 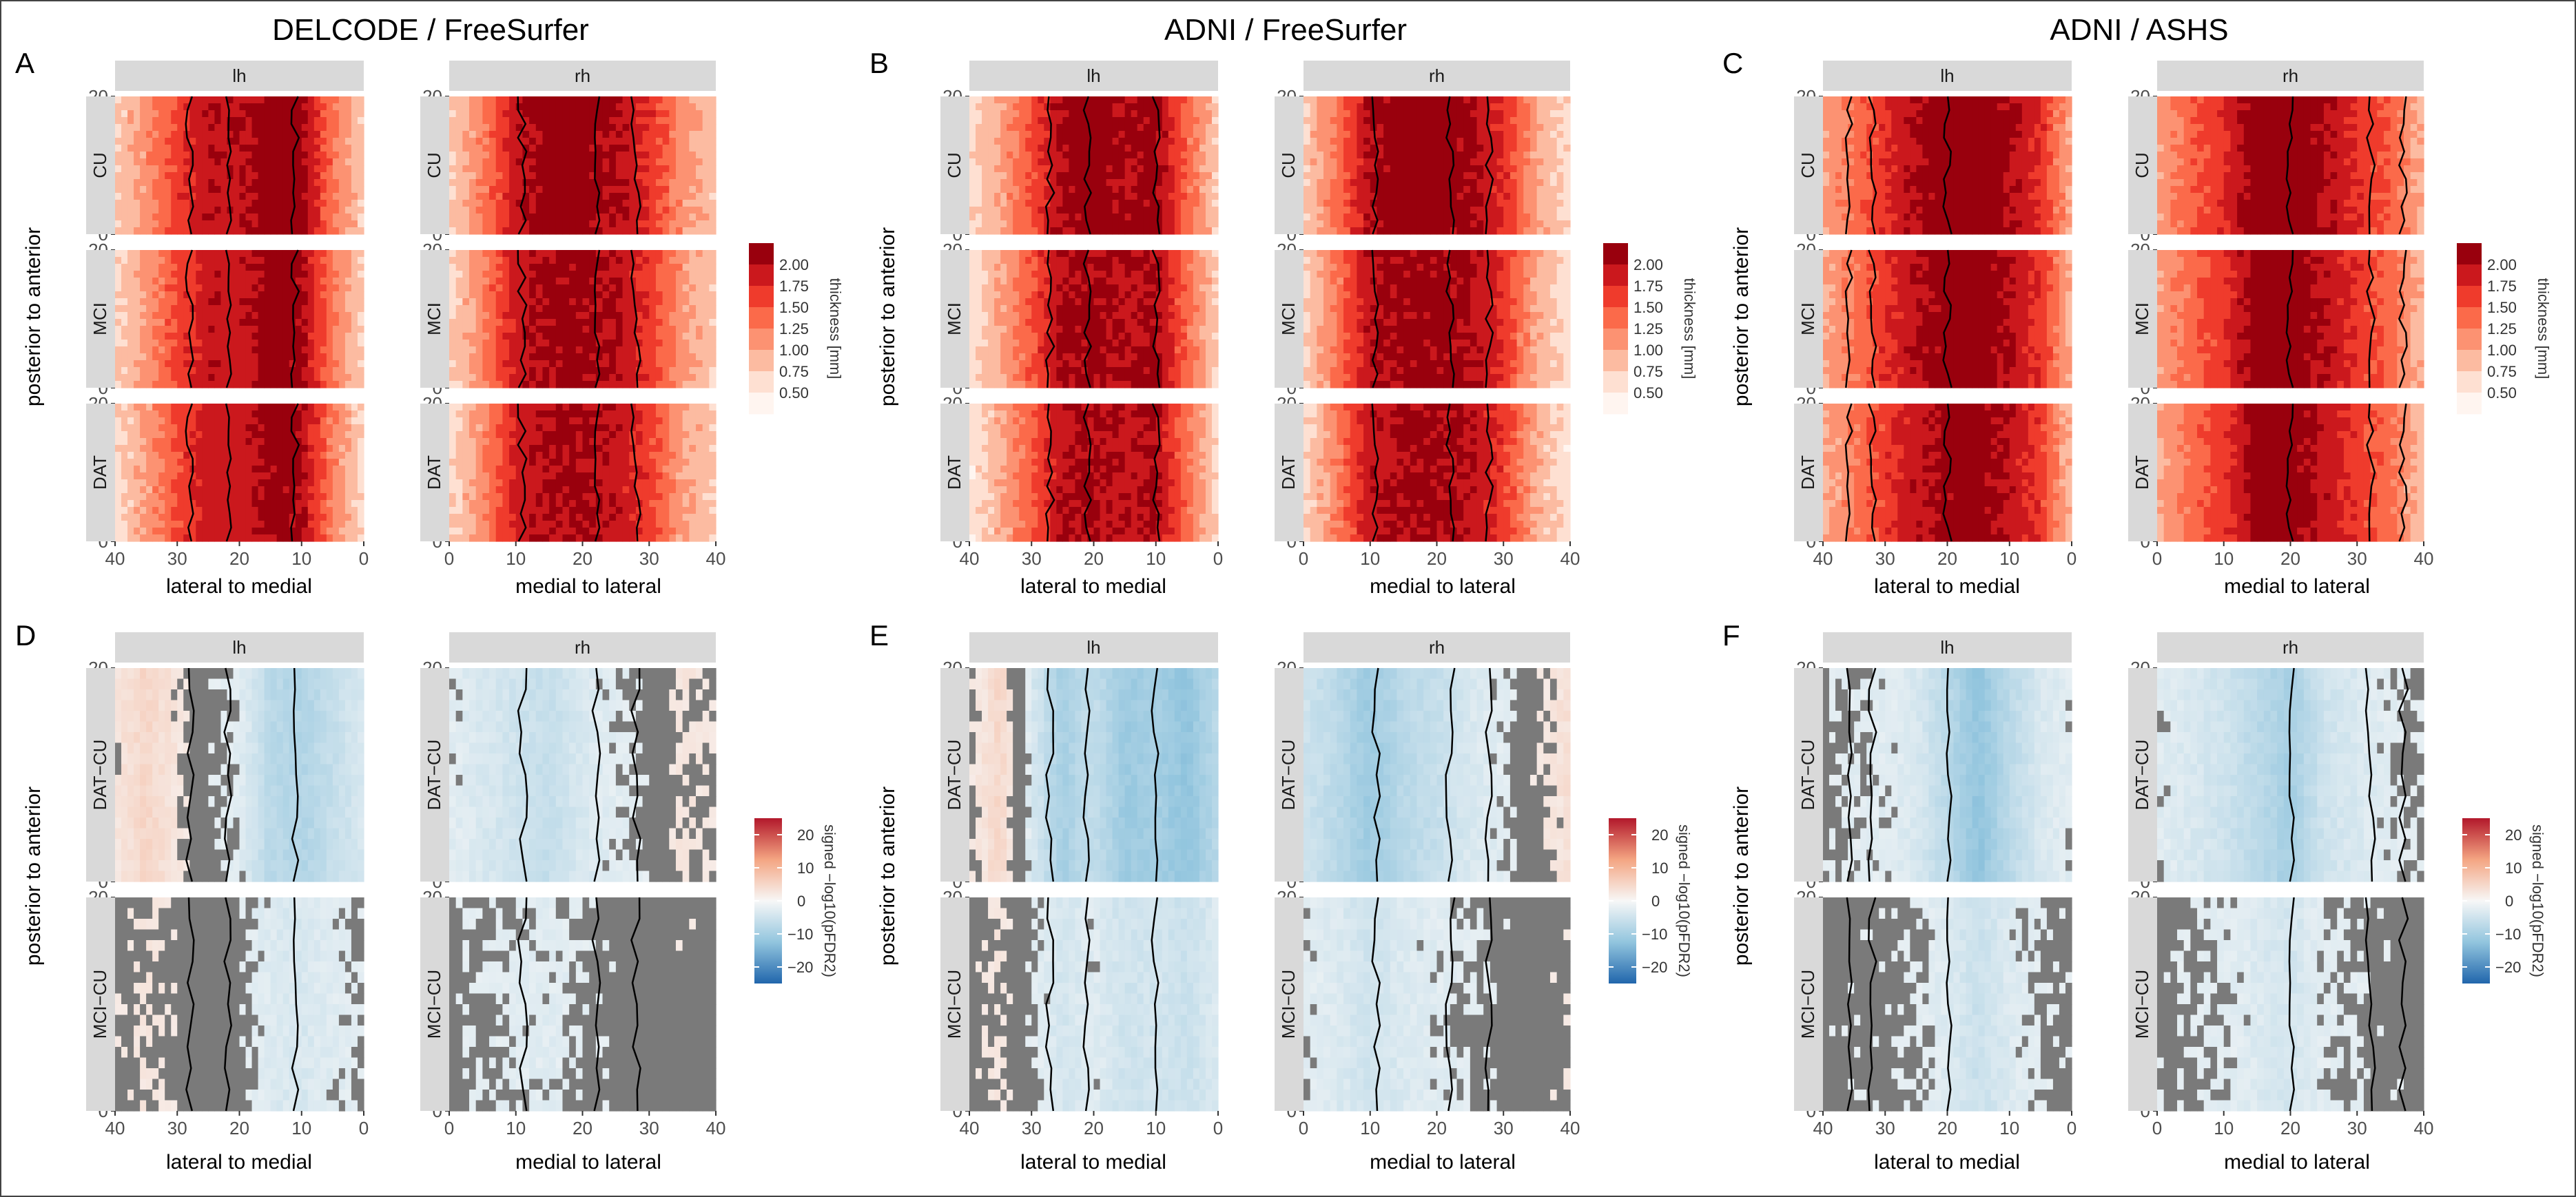 What do you see at coordinates (225, 472) in the screenshot?
I see `panel-A-lh-2: 05101520DAT` at bounding box center [225, 472].